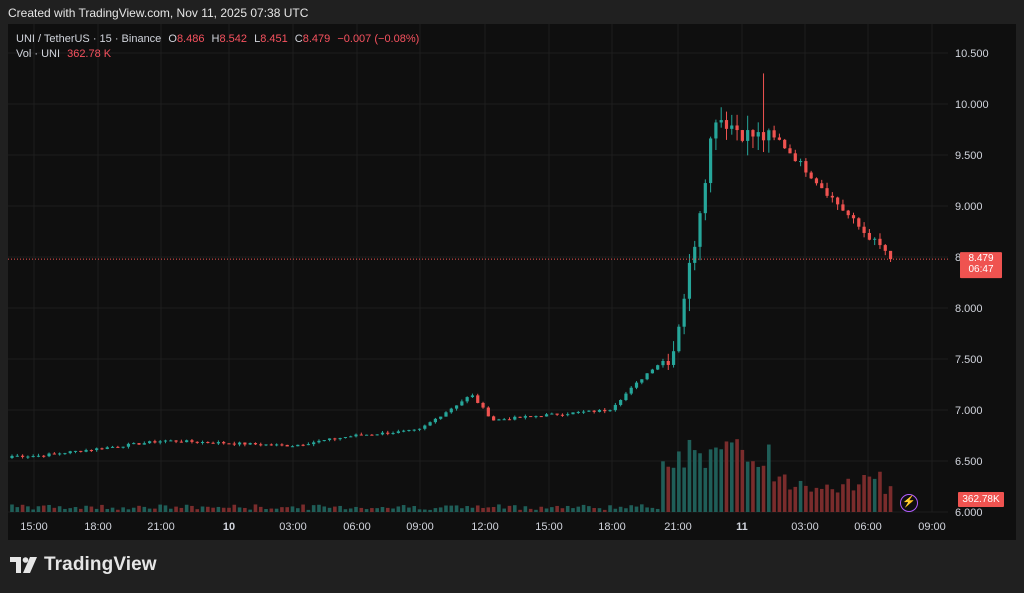  What do you see at coordinates (378, 39) in the screenshot?
I see `change-value: −0.007 (−0.08%)` at bounding box center [378, 39].